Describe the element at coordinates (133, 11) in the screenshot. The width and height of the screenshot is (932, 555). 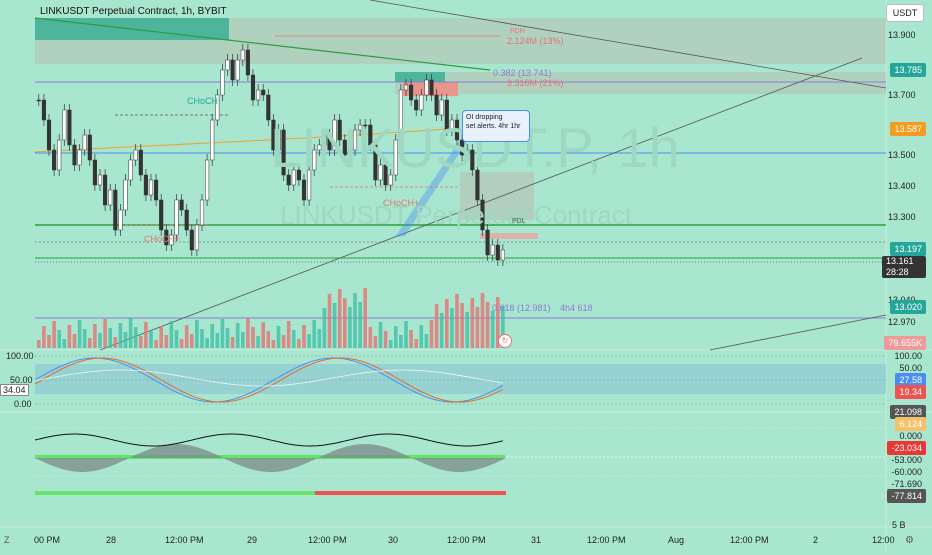
I see `chart-title: LINKUSDT Perpetual Contract, 1h, BYBIT` at that location.